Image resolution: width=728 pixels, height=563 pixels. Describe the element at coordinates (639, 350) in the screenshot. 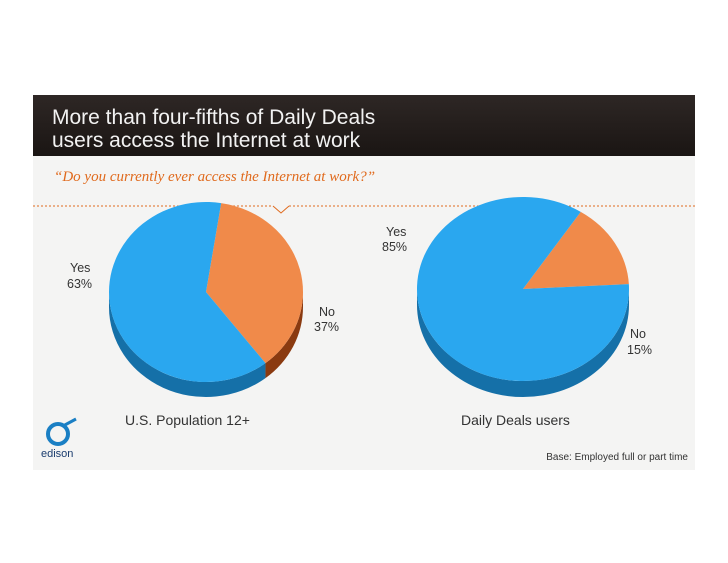

I see `label-no-value: 15%` at that location.